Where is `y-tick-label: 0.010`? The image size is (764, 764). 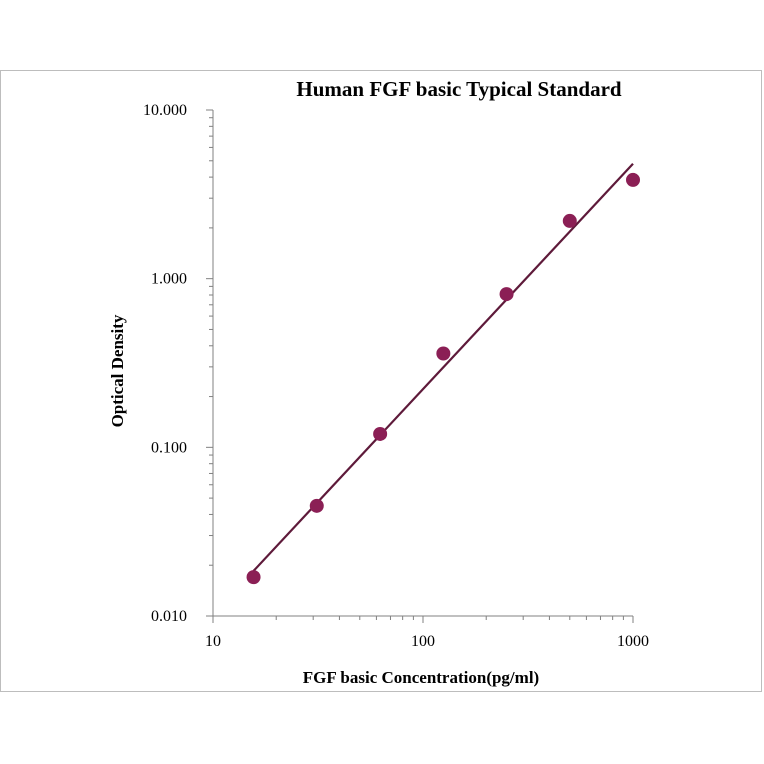
y-tick-label: 0.010 is located at coordinates (169, 616).